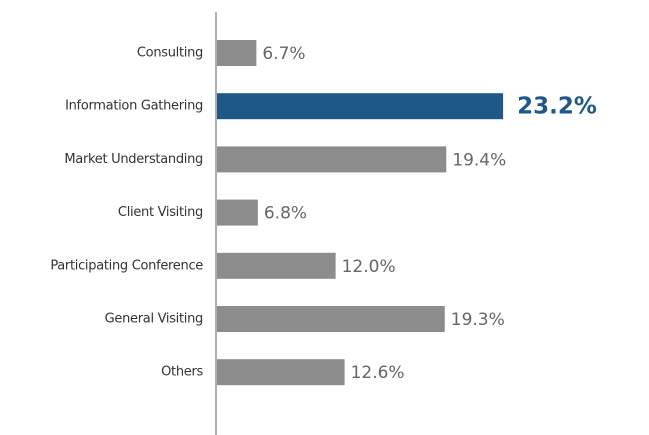  Describe the element at coordinates (479, 160) in the screenshot. I see `value-label: 19.4%` at that location.